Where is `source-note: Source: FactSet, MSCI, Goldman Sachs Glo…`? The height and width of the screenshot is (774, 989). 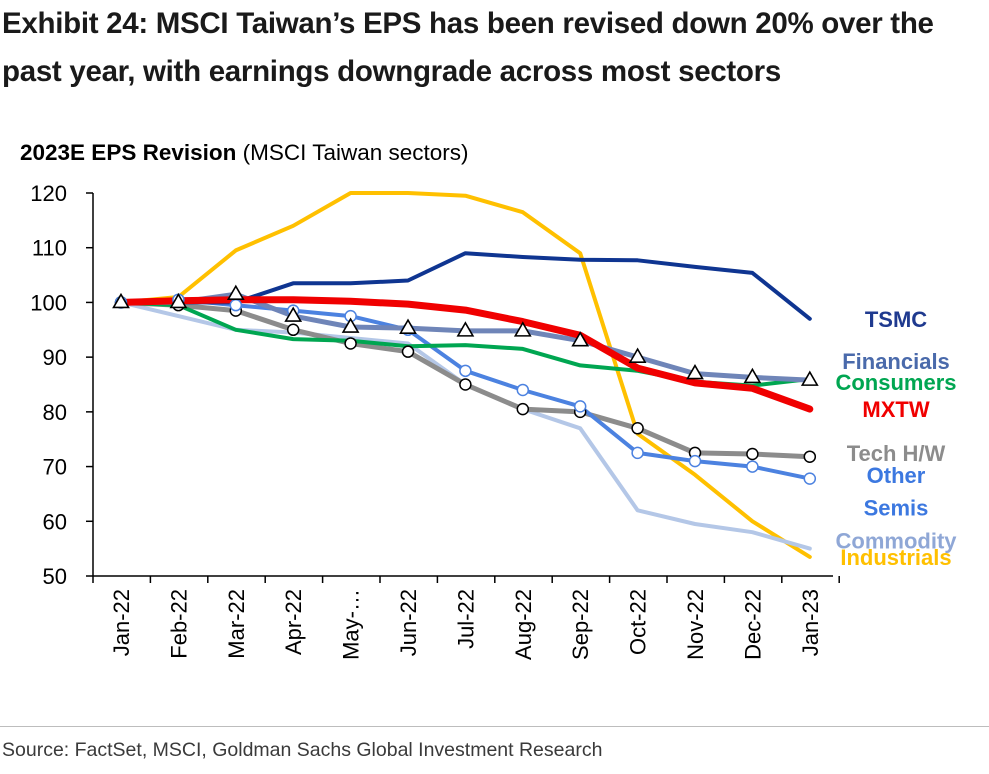
source-note: Source: FactSet, MSCI, Goldman Sachs Glo… is located at coordinates (302, 750).